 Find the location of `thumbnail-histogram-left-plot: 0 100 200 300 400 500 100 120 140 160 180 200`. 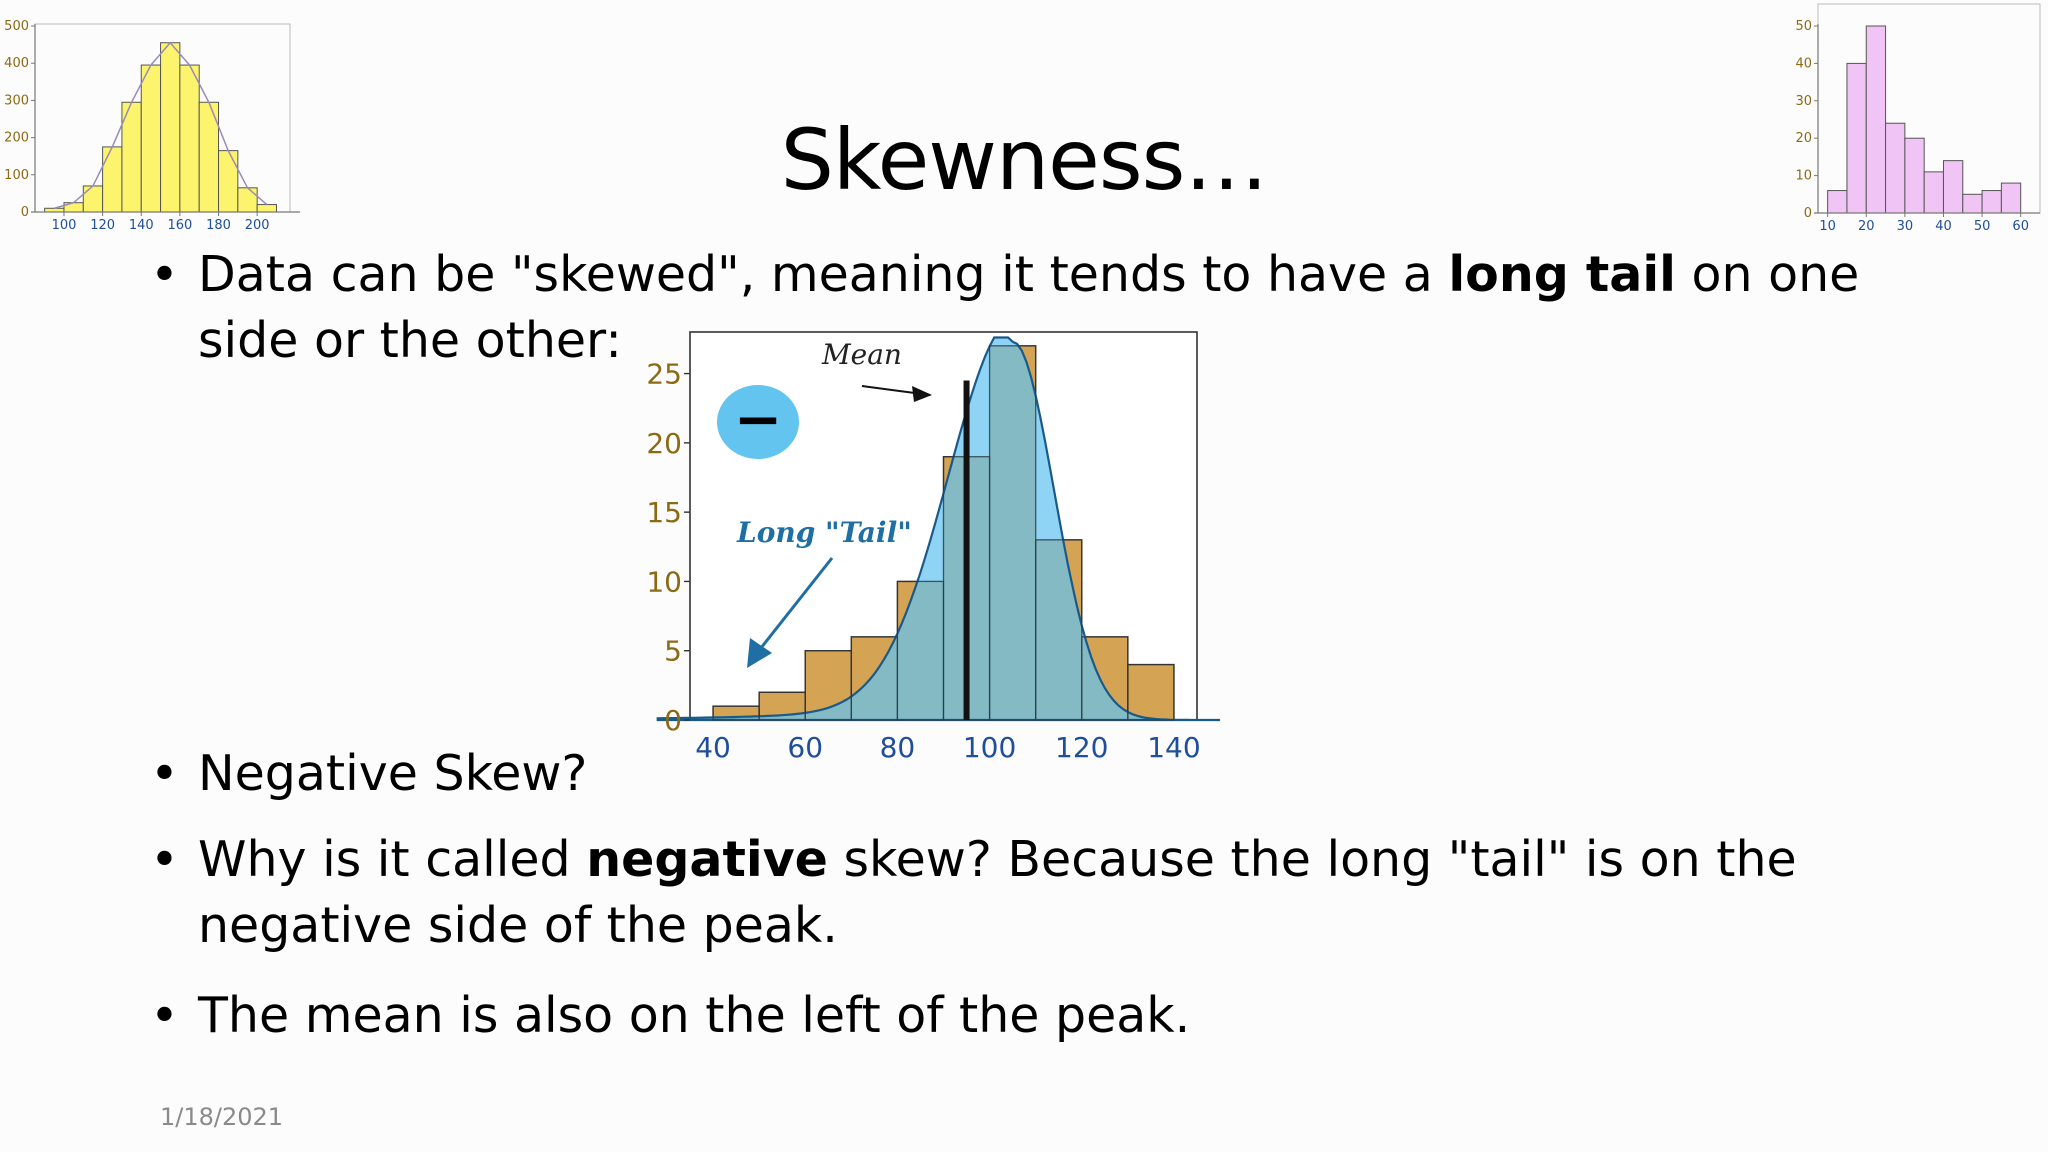

thumbnail-histogram-left-plot: 0 100 200 300 400 500 100 120 140 160 180 200 is located at coordinates (152, 126).